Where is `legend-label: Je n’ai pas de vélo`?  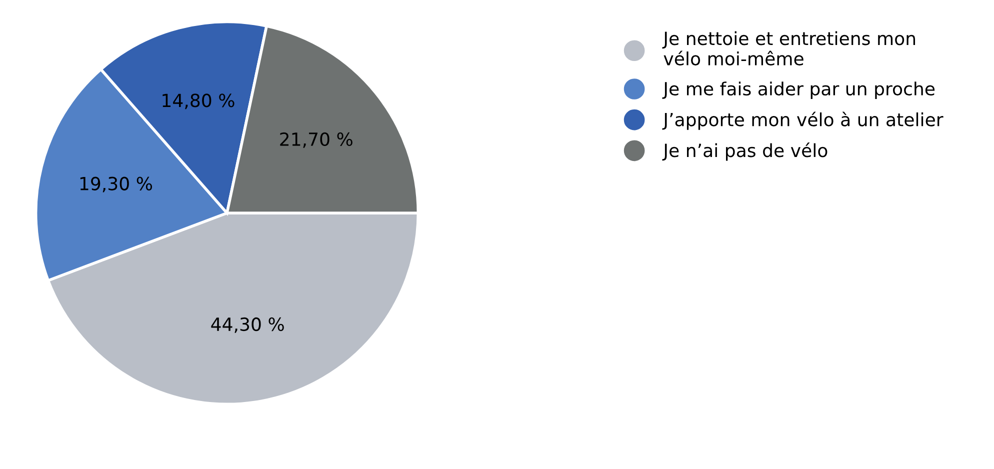
legend-label: Je n’ai pas de vélo is located at coordinates (745, 151).